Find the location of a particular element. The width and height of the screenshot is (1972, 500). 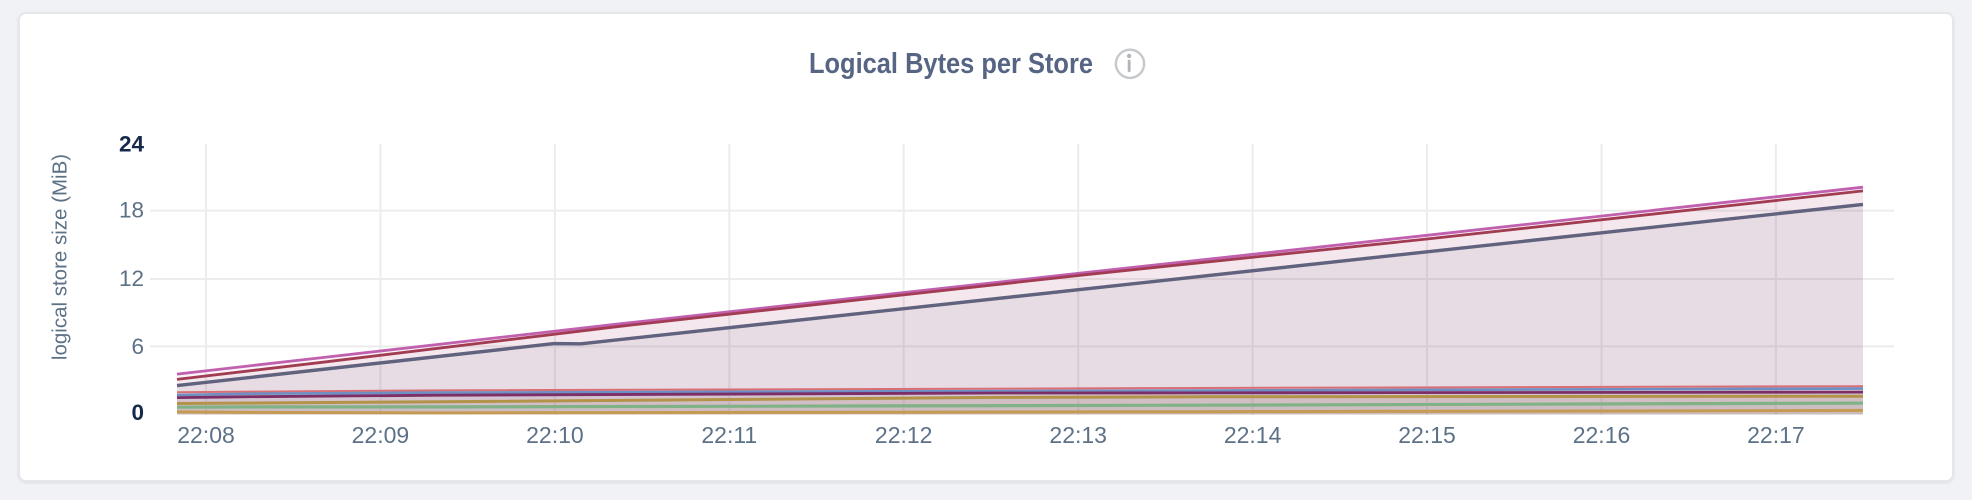

svg-text: 22:17 is located at coordinates (1776, 435).